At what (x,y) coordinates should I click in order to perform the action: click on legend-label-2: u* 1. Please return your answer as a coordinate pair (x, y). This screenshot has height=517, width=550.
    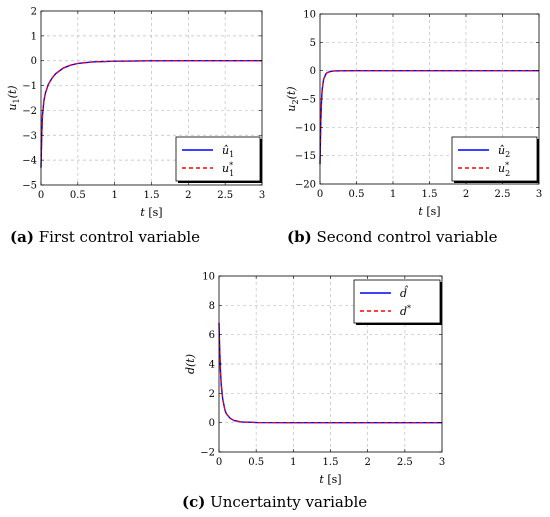
    Looking at the image, I should click on (228, 169).